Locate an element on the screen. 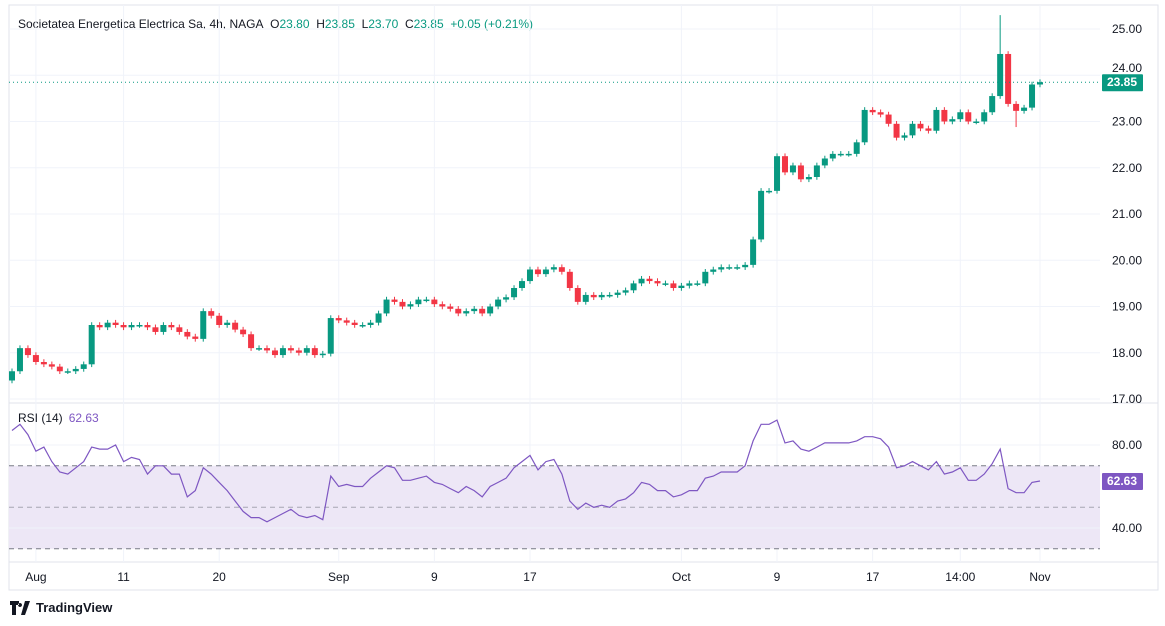  tradingview-logo-icon is located at coordinates (20, 607).